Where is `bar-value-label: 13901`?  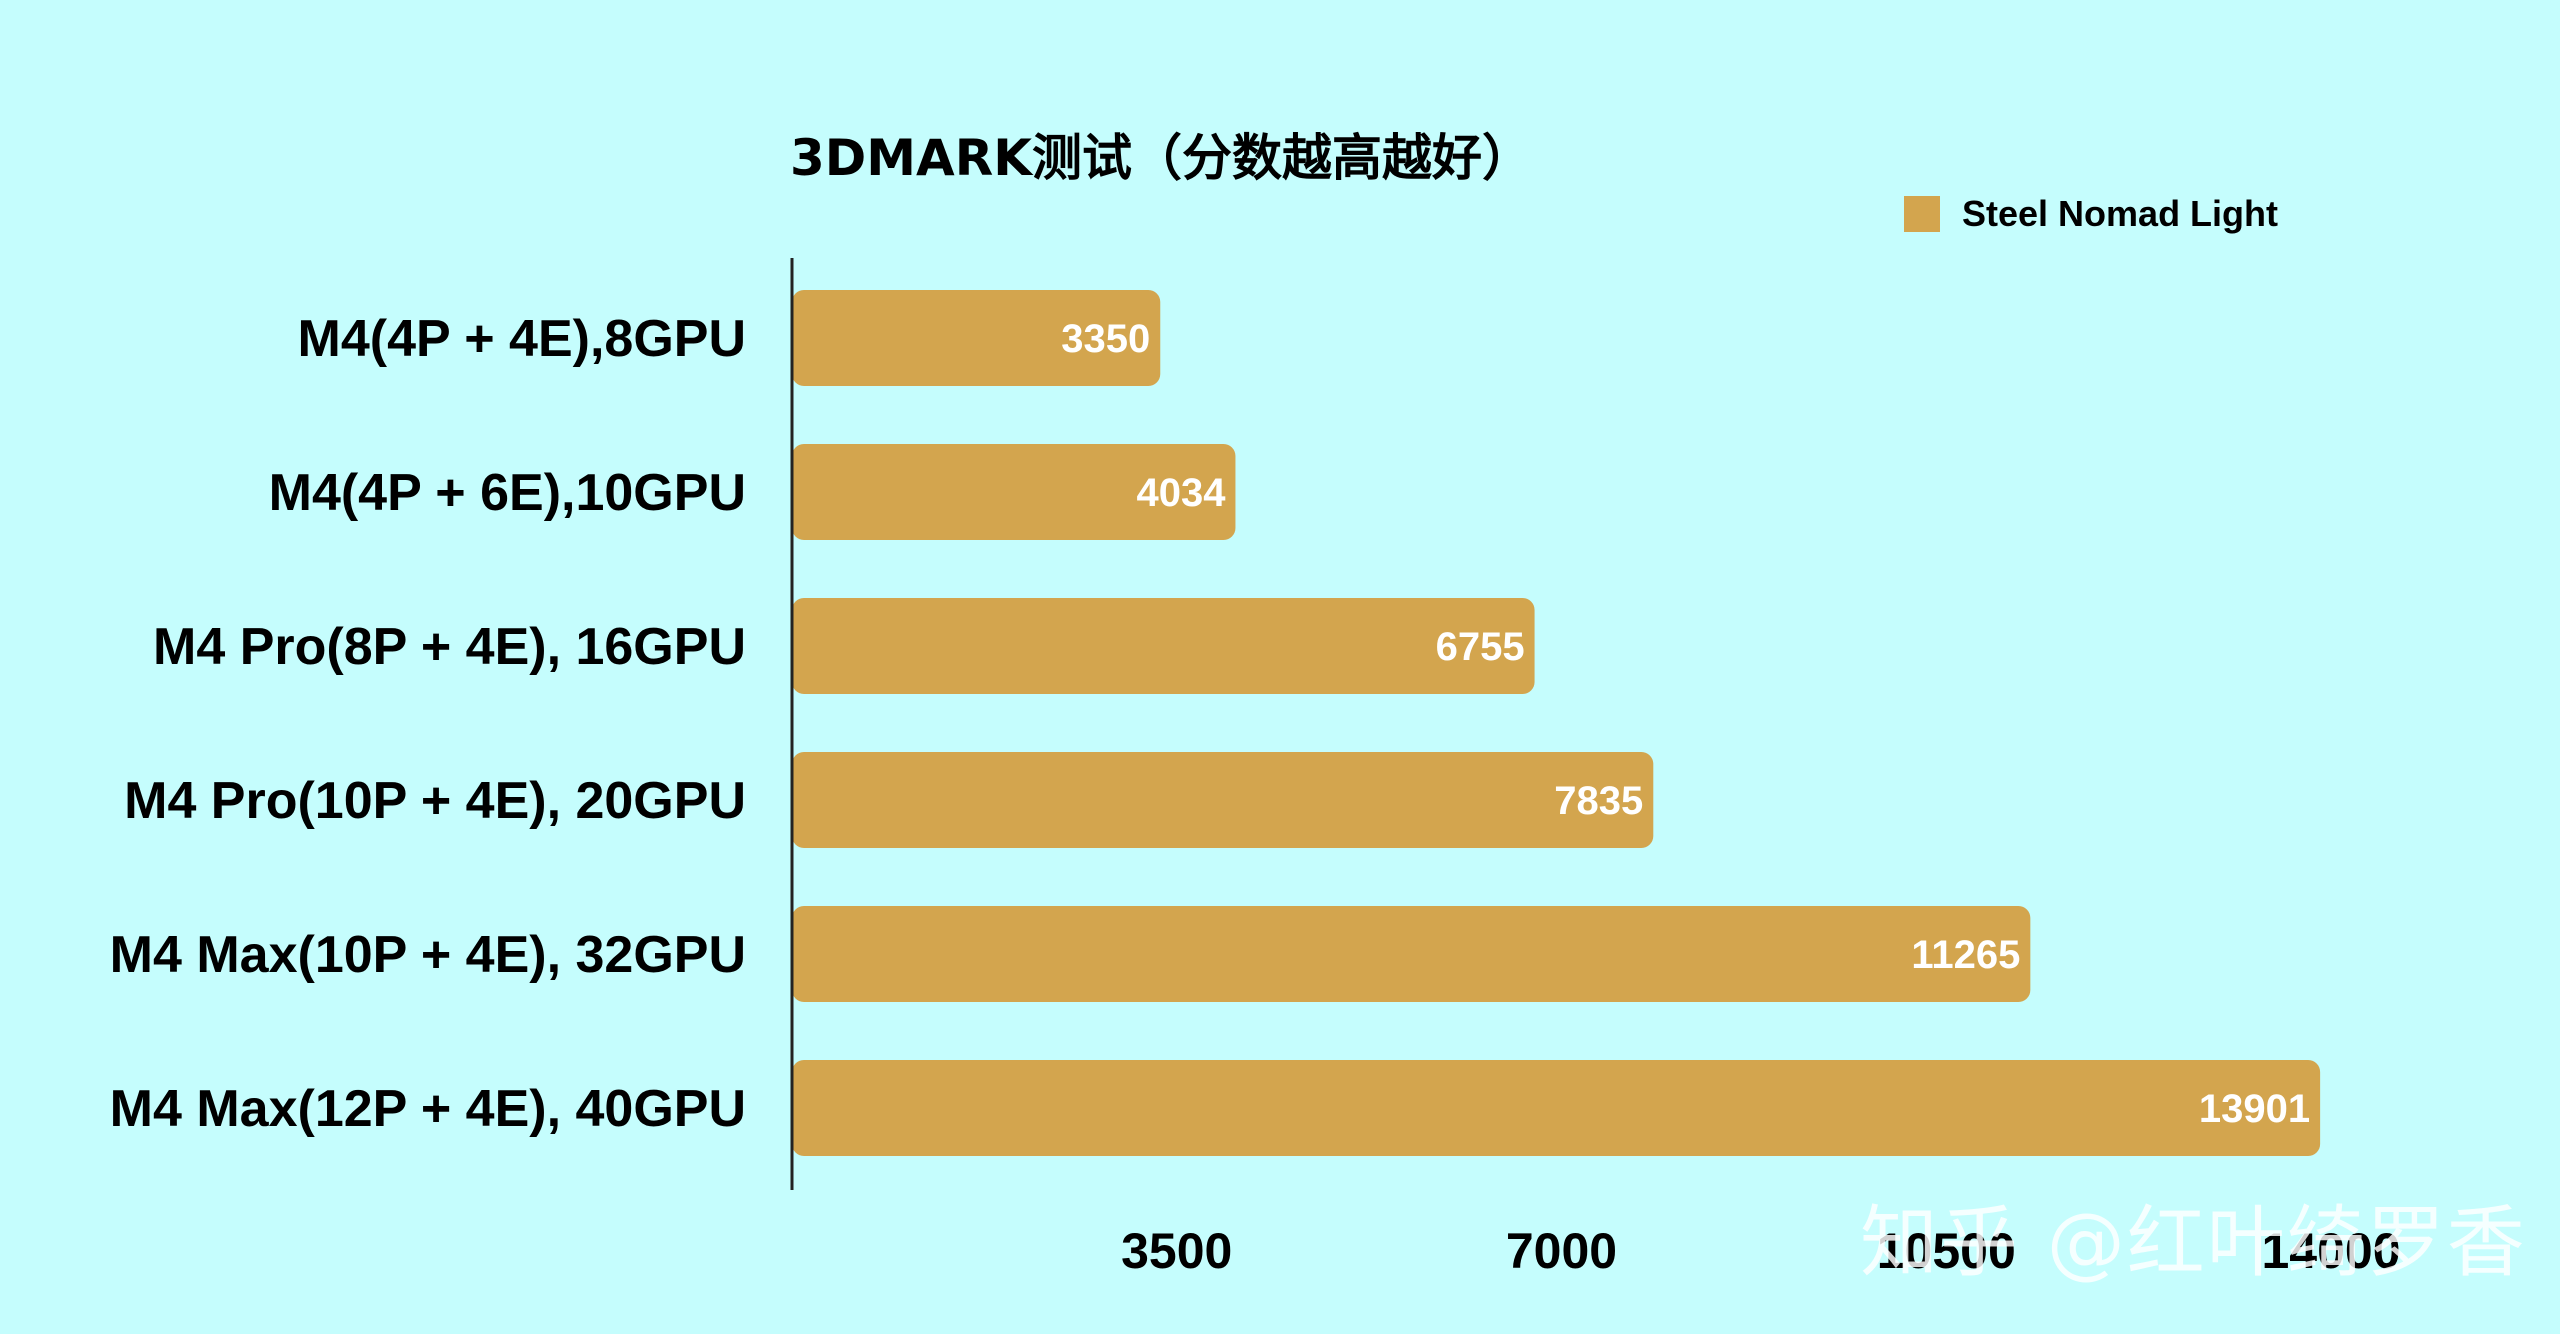 bar-value-label: 13901 is located at coordinates (2254, 1109).